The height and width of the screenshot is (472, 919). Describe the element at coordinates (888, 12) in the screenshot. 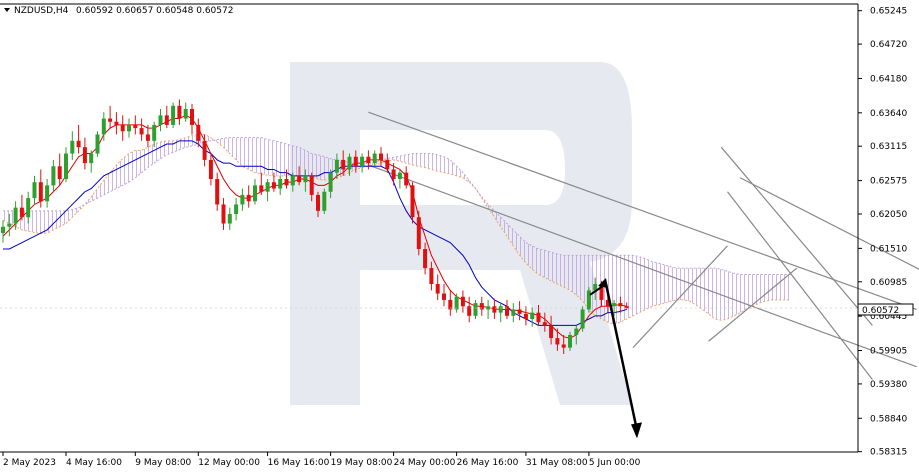

I see `price-tick-label: 0.65245` at that location.